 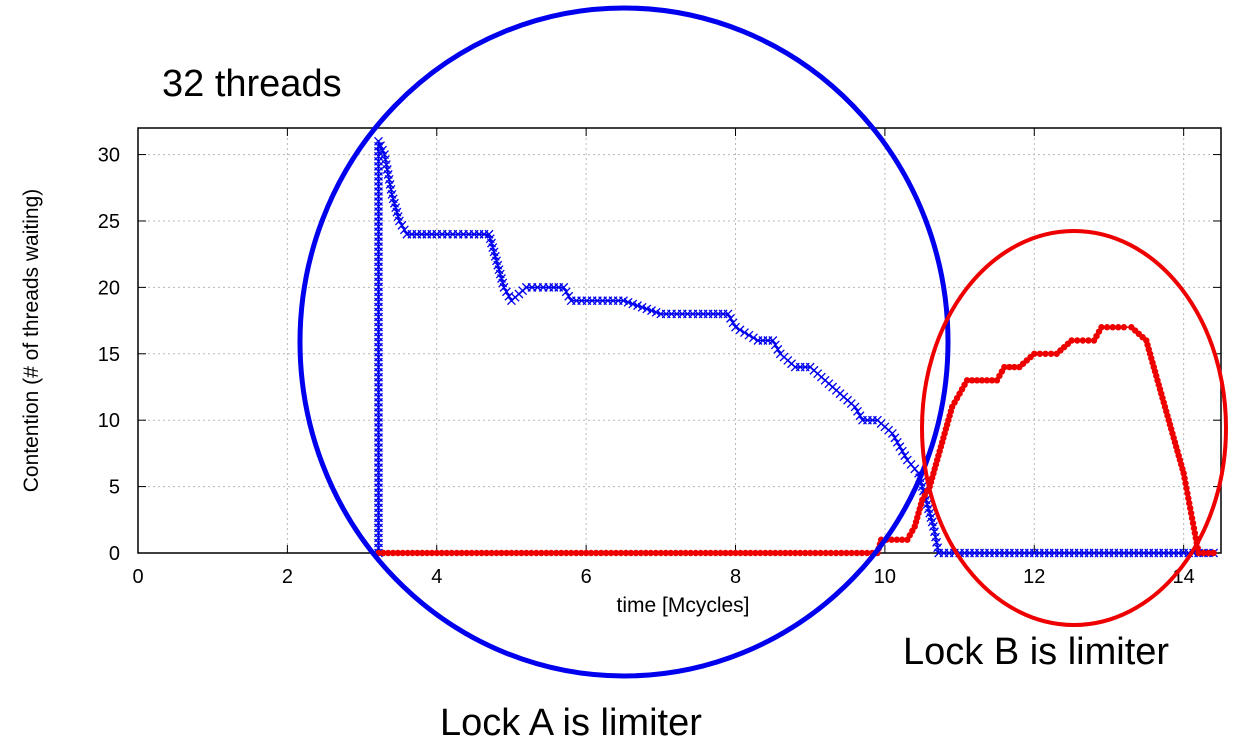 I want to click on x-tick-label: 0, so click(x=137, y=577).